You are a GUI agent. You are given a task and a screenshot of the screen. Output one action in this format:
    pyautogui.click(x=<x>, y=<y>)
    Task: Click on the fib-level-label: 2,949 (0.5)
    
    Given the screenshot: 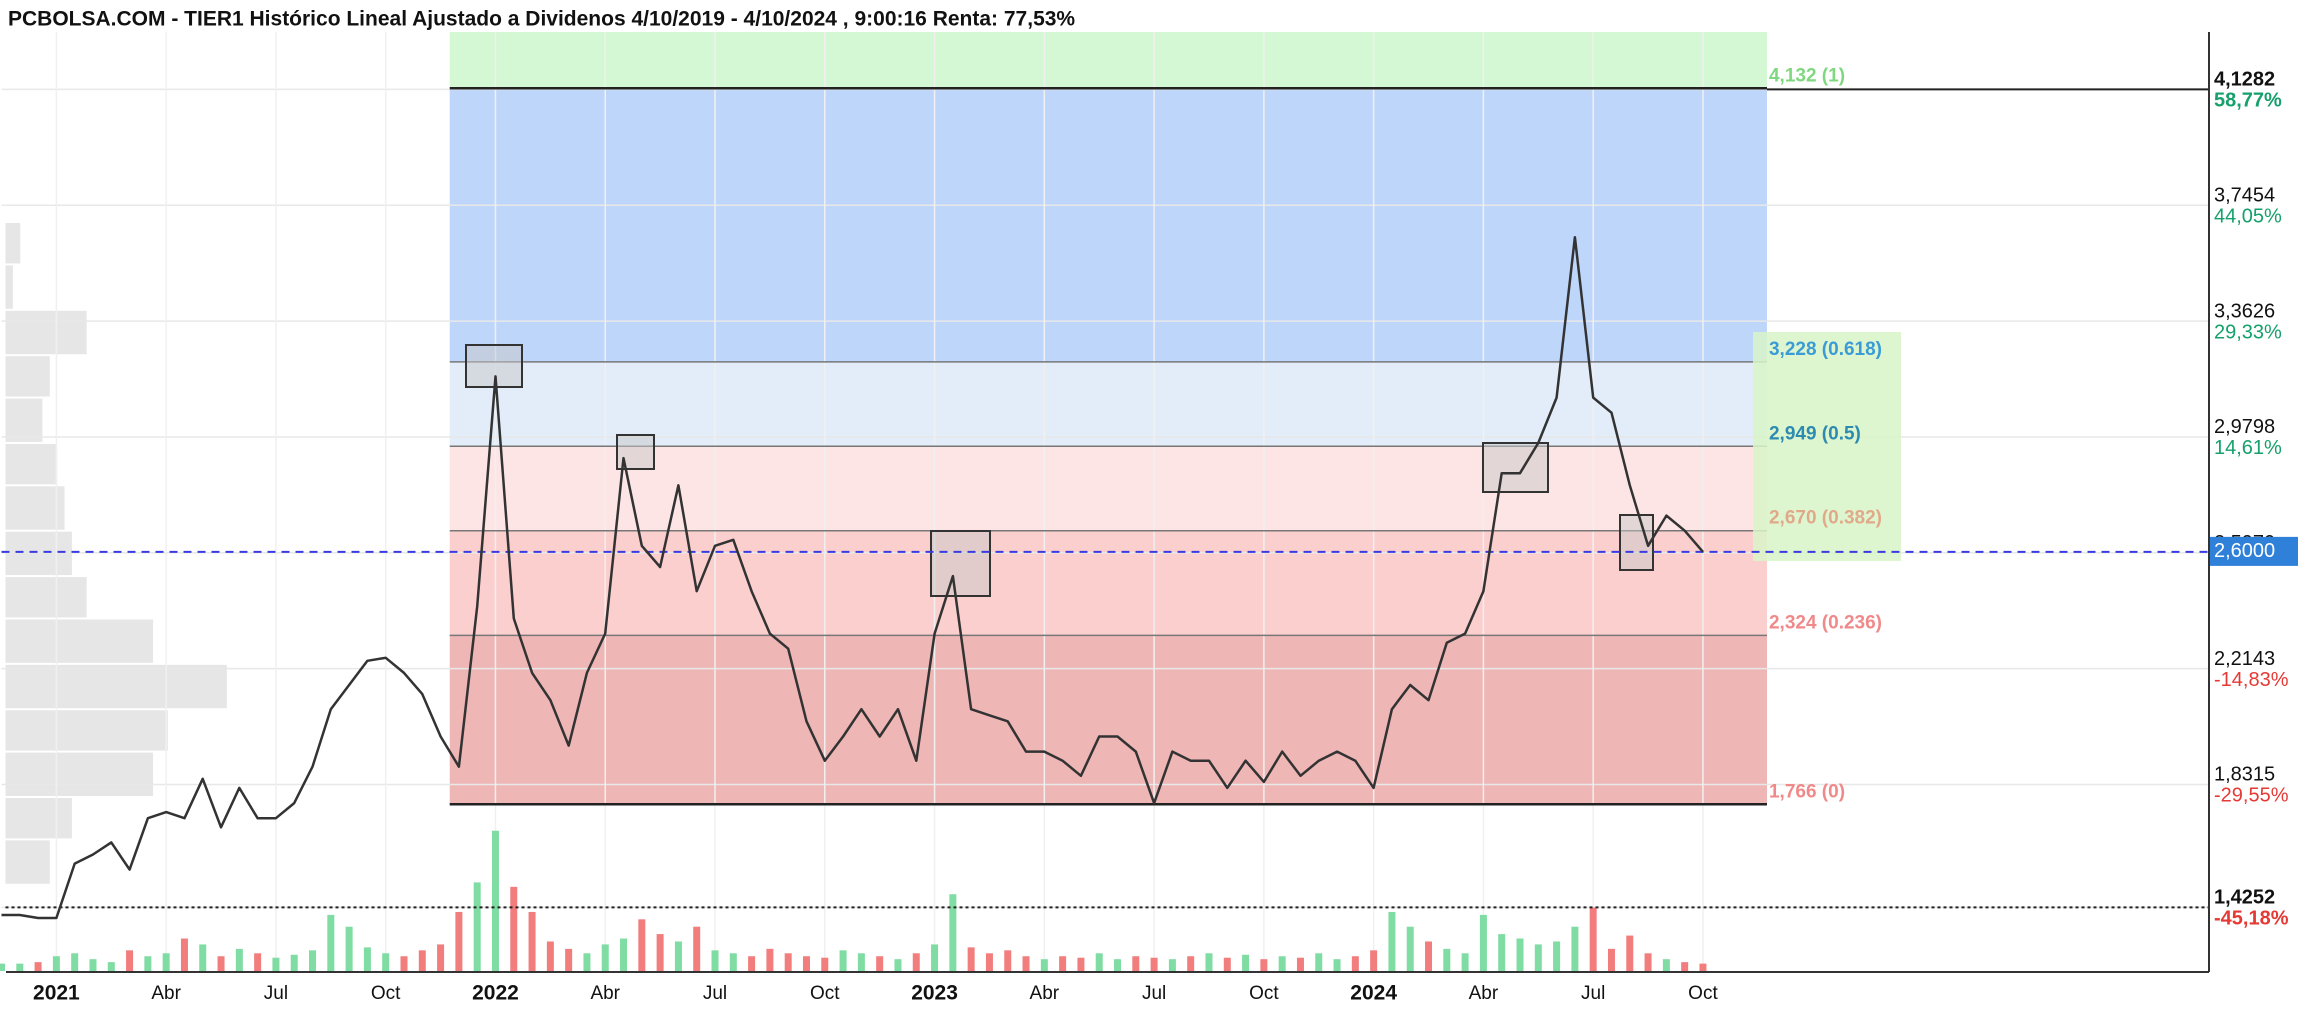 What is the action you would take?
    pyautogui.click(x=1815, y=433)
    